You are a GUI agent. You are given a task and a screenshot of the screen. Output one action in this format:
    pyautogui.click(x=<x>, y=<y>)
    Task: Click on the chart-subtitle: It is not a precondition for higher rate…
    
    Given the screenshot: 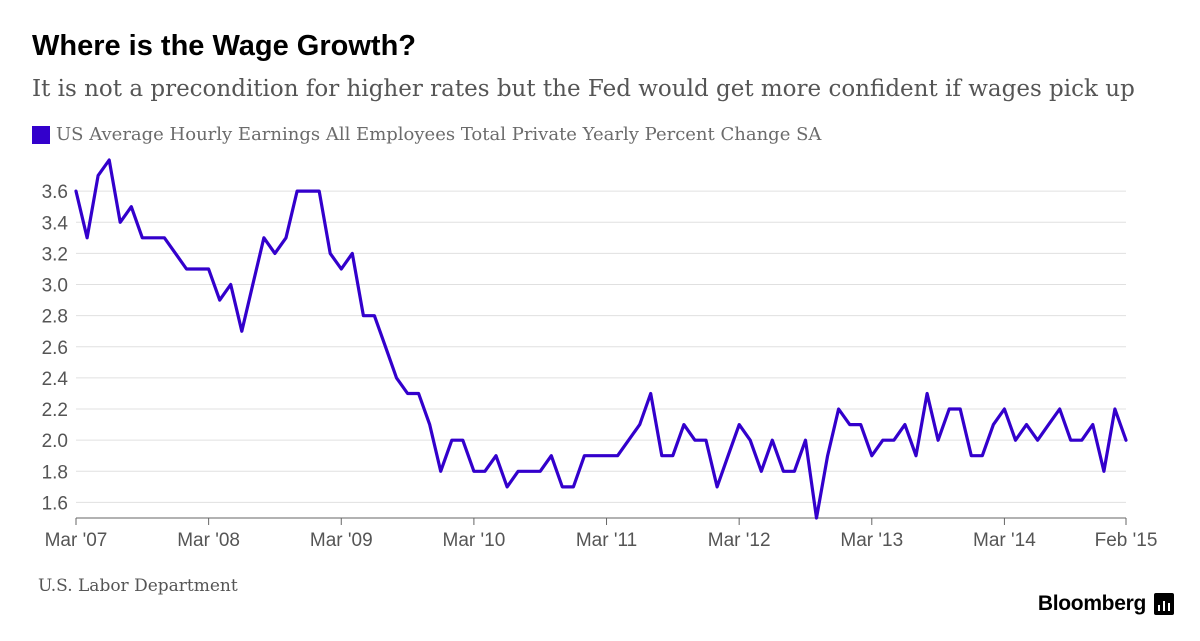 What is the action you would take?
    pyautogui.click(x=583, y=89)
    